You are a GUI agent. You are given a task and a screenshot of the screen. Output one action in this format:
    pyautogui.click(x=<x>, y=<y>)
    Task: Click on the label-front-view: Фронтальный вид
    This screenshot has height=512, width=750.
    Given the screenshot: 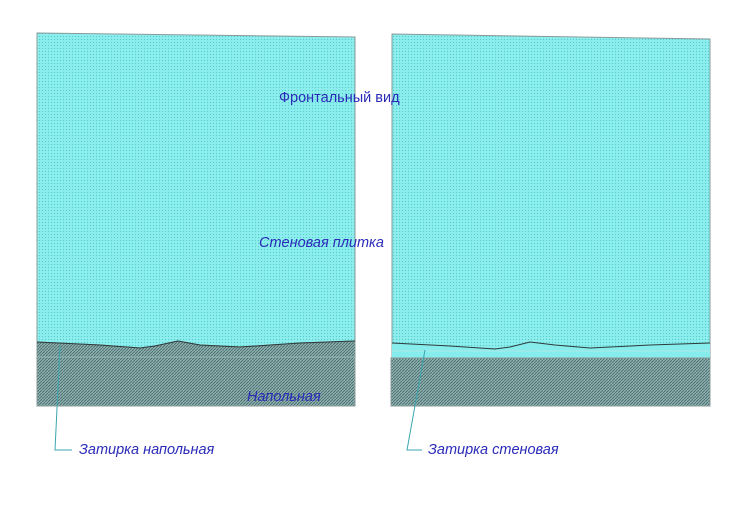 What is the action you would take?
    pyautogui.click(x=339, y=98)
    